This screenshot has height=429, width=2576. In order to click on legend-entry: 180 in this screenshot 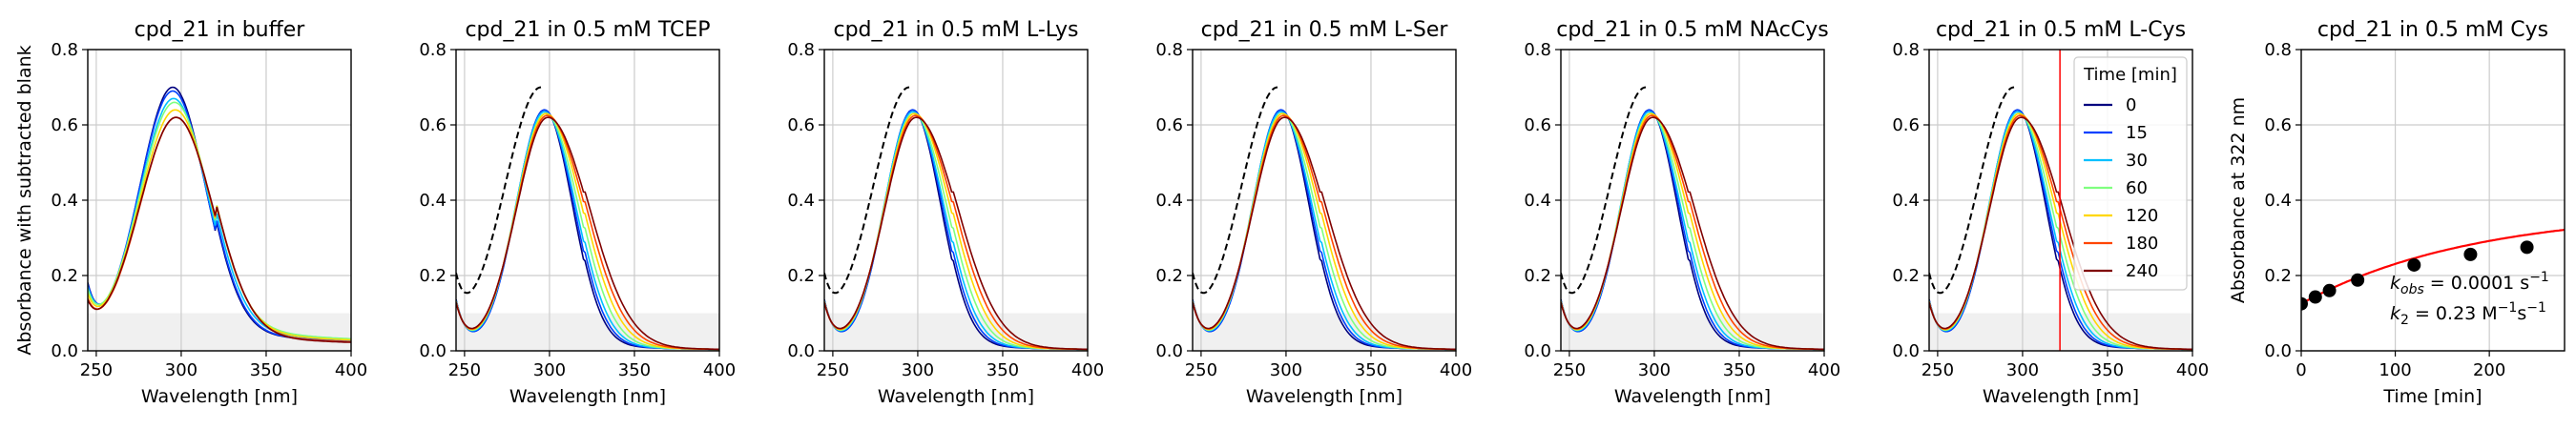, I will do `click(2142, 244)`.